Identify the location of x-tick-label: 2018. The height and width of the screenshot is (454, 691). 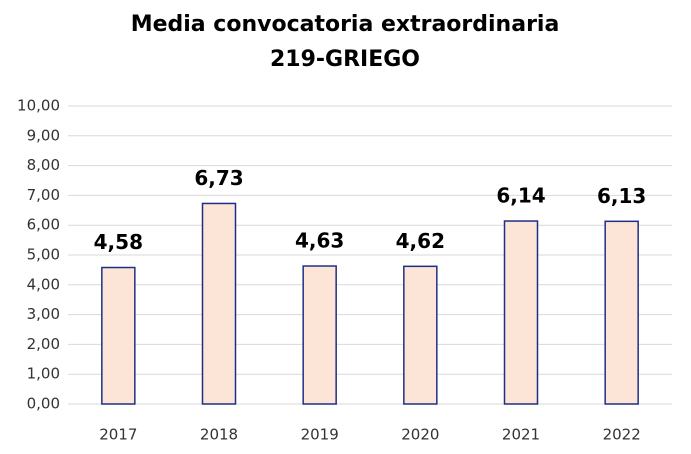
(219, 435).